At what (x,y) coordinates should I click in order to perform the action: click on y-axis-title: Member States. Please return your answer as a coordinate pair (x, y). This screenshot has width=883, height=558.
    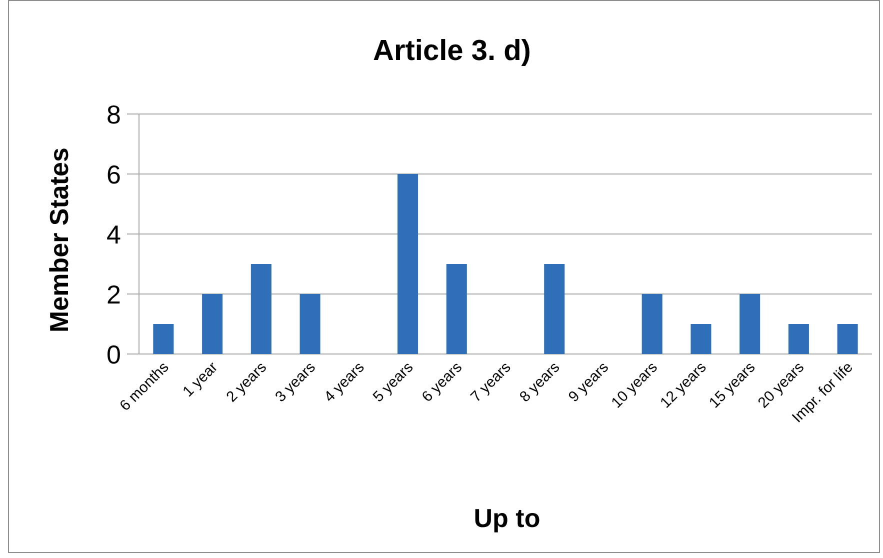
    Looking at the image, I should click on (59, 240).